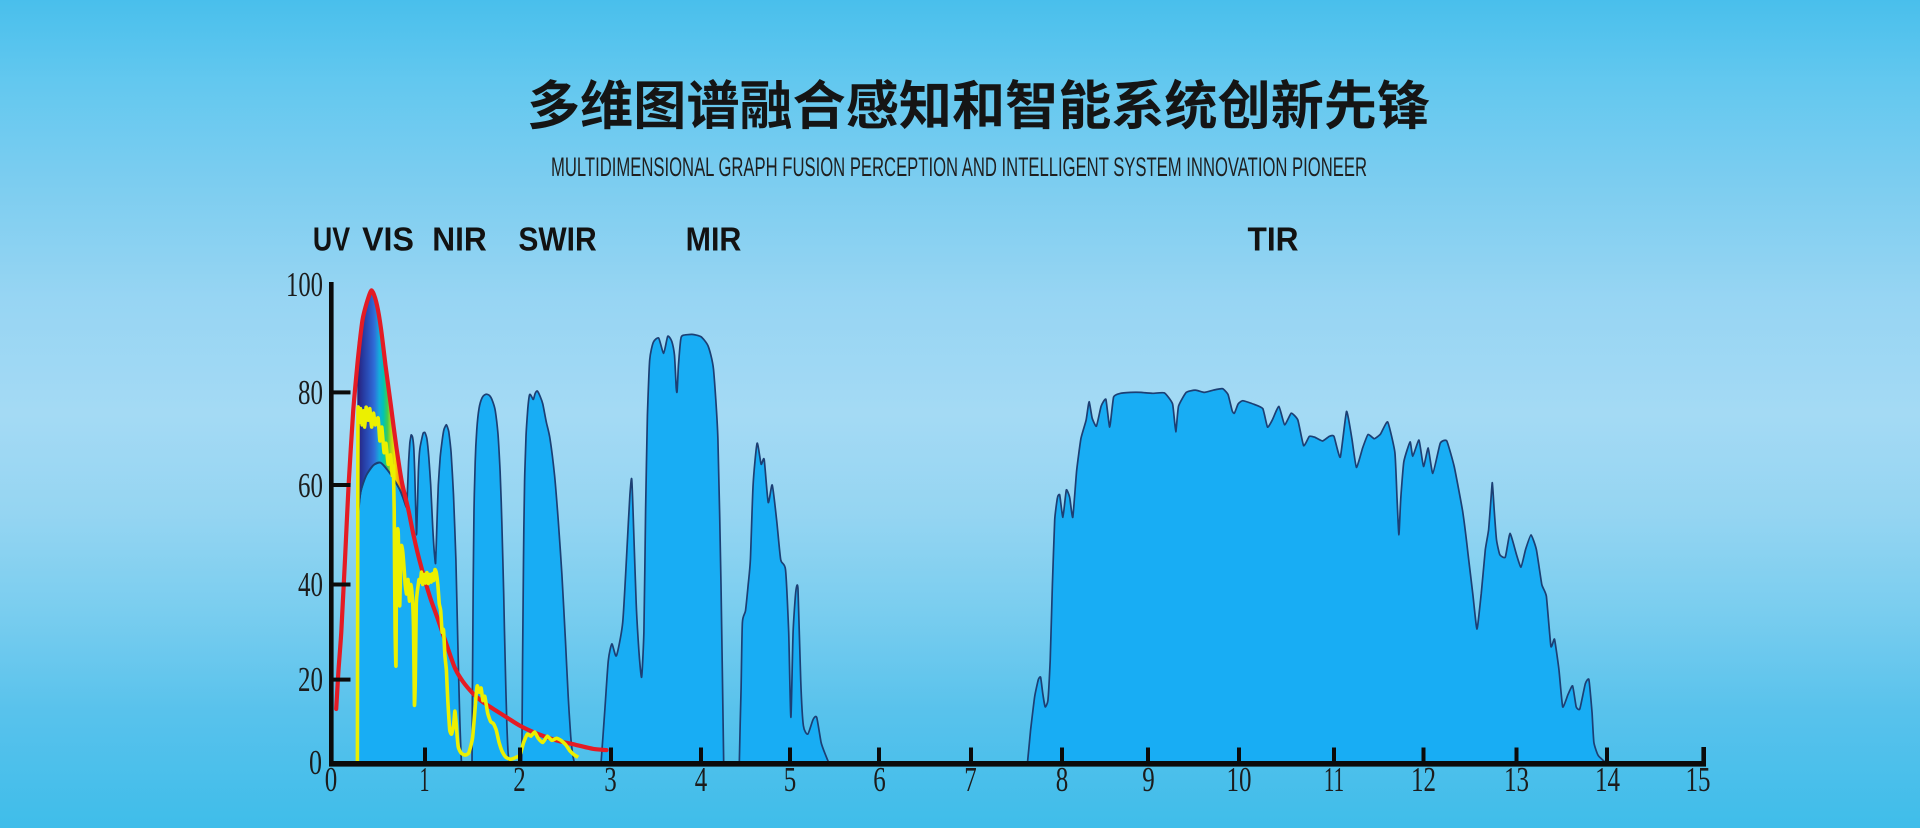 The image size is (1920, 828). I want to click on svg-text: 7, so click(970, 779).